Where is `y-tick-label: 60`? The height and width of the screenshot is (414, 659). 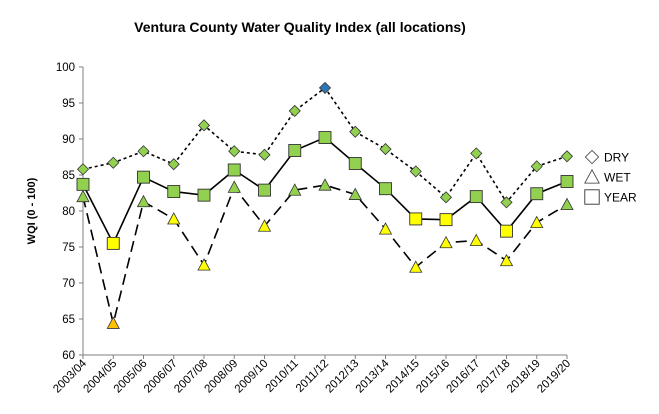 y-tick-label: 60 is located at coordinates (68, 356).